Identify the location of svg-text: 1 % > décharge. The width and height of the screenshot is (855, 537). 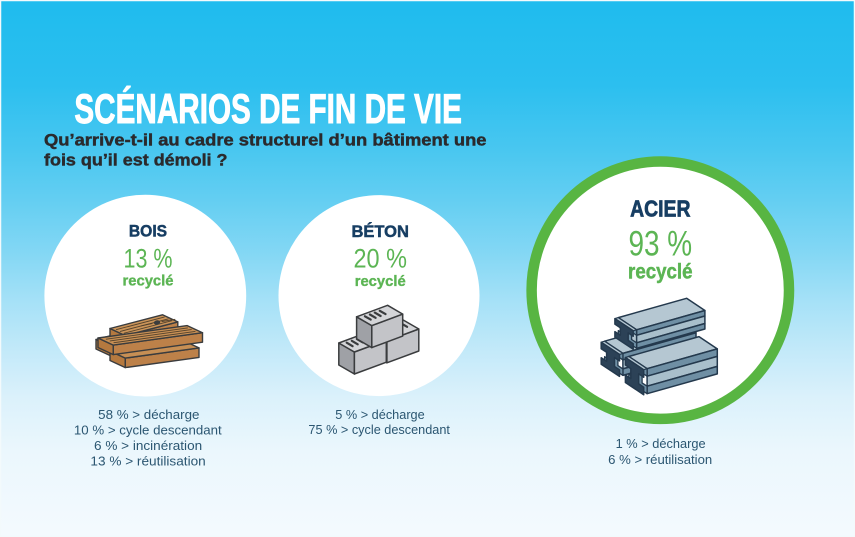
(661, 444).